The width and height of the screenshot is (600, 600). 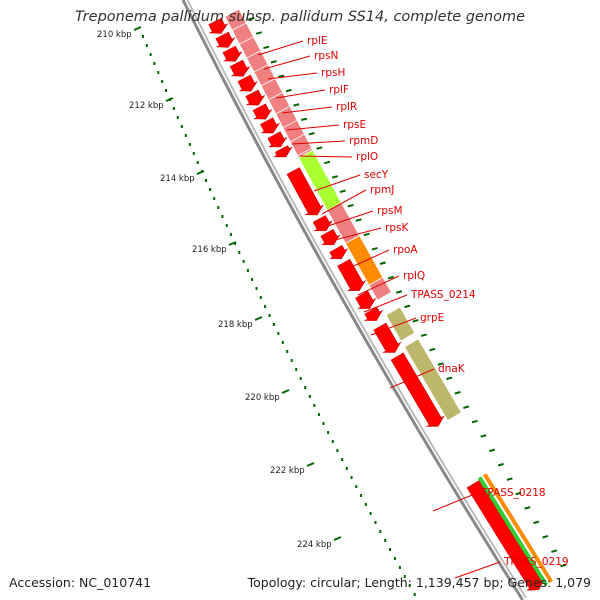 What do you see at coordinates (363, 141) in the screenshot?
I see `gene-label: rpmD` at bounding box center [363, 141].